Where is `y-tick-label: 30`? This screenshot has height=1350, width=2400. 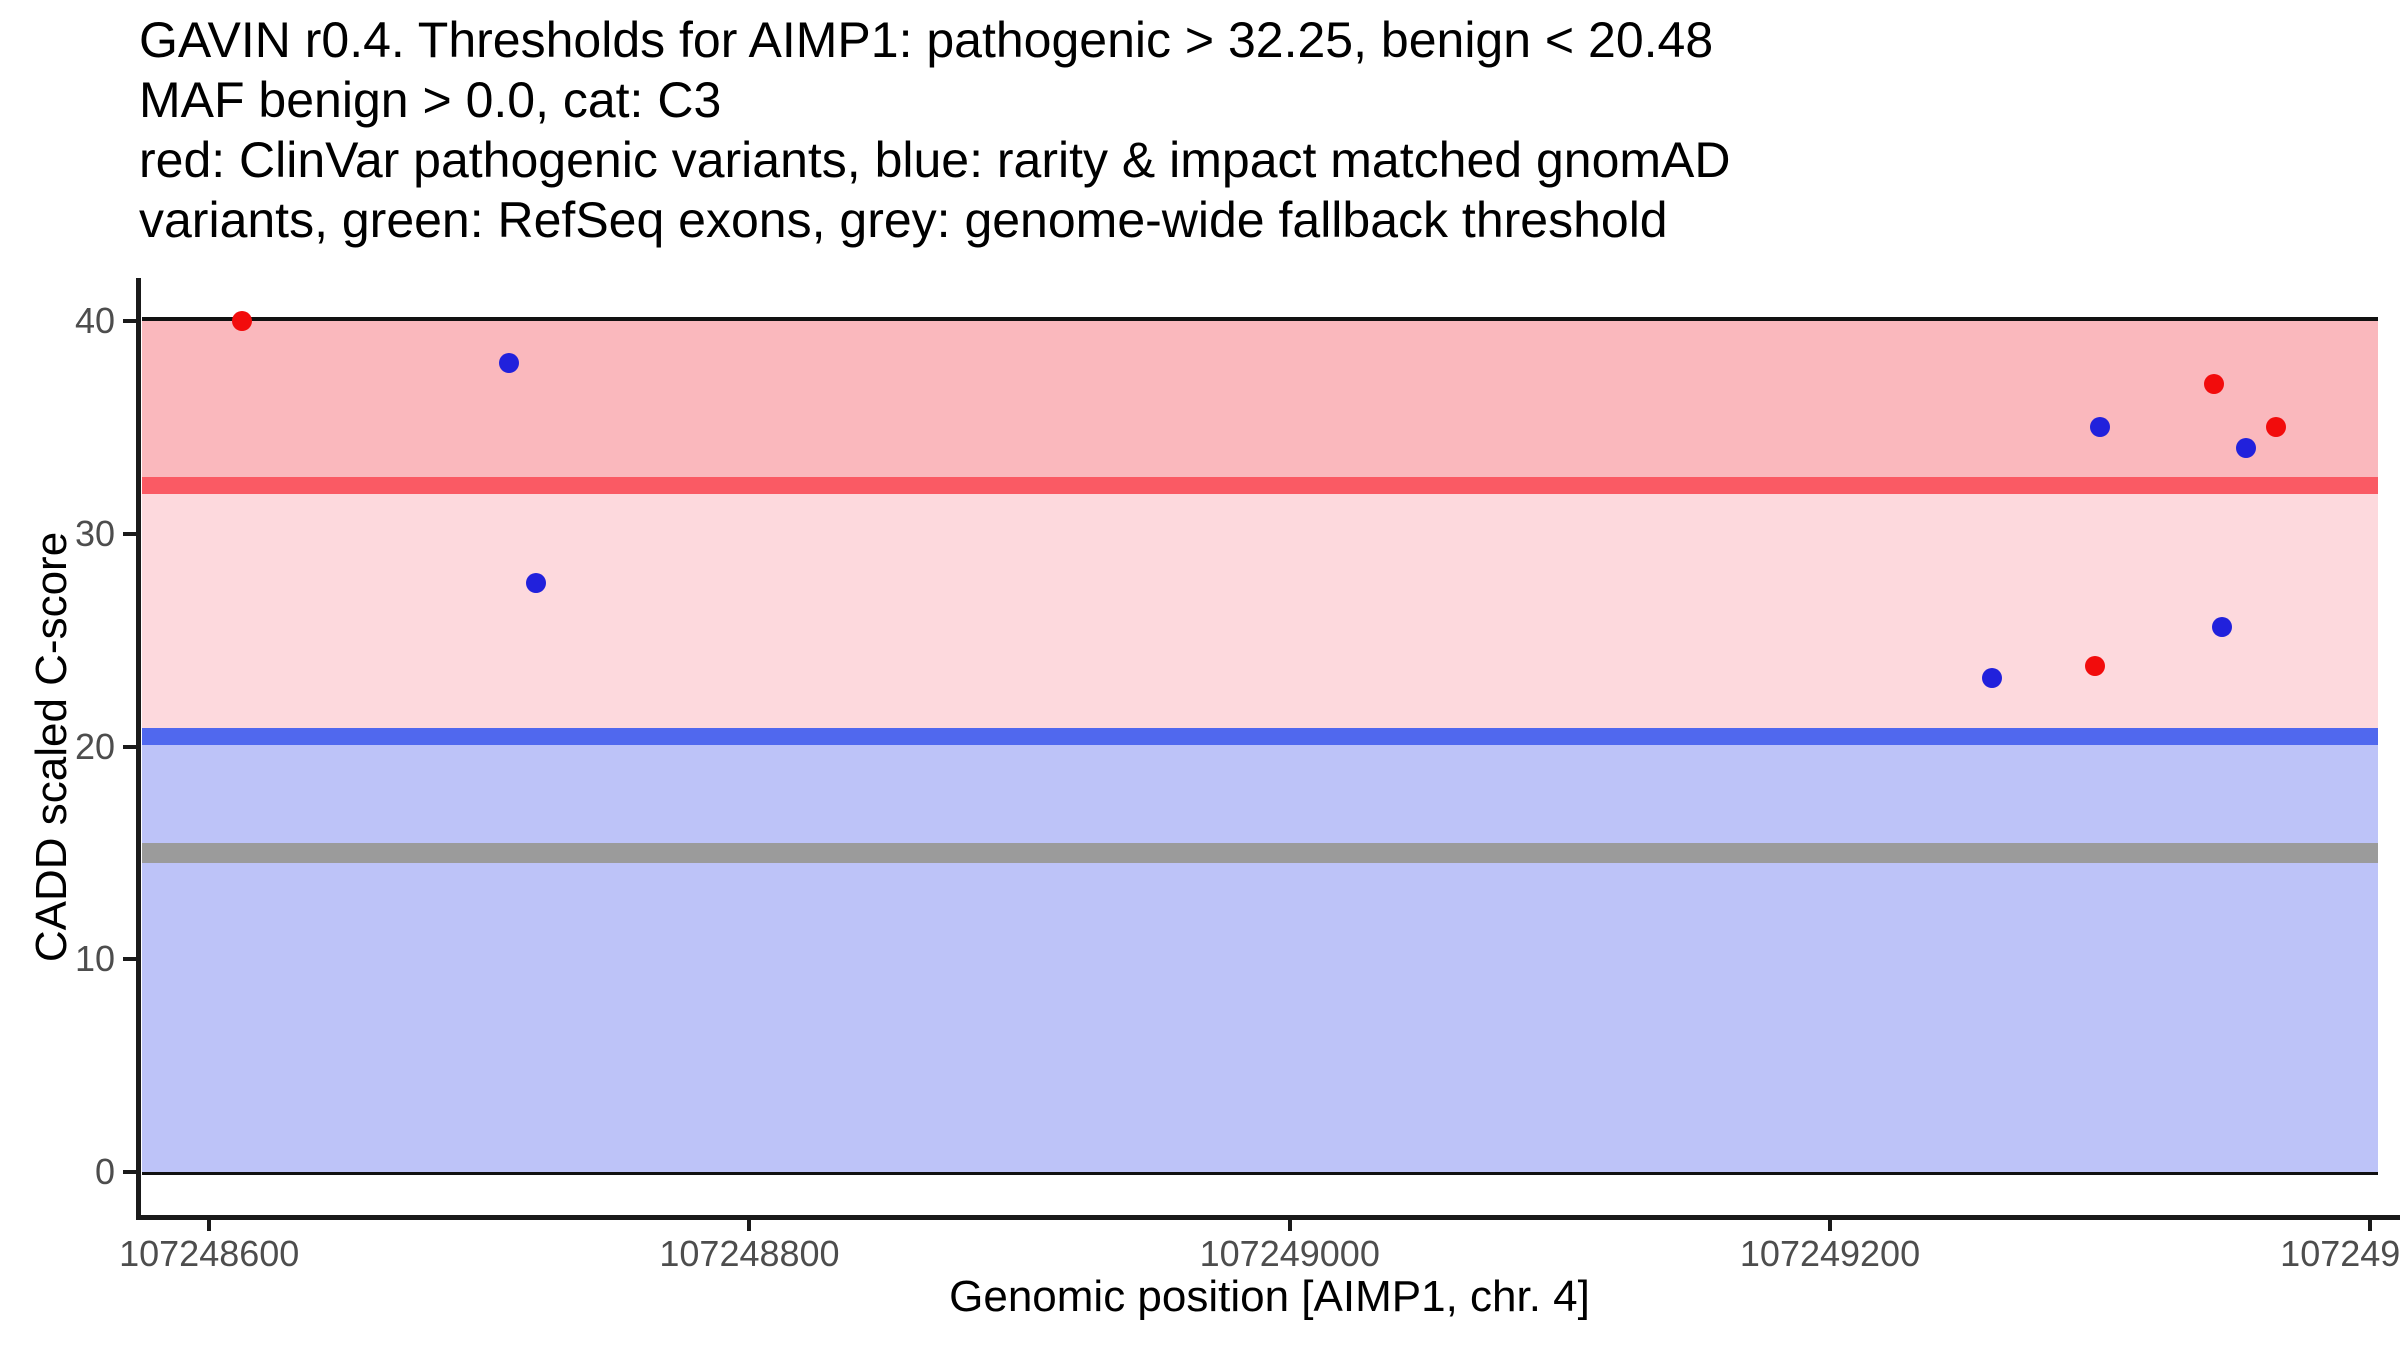
y-tick-label: 30 is located at coordinates (94, 533).